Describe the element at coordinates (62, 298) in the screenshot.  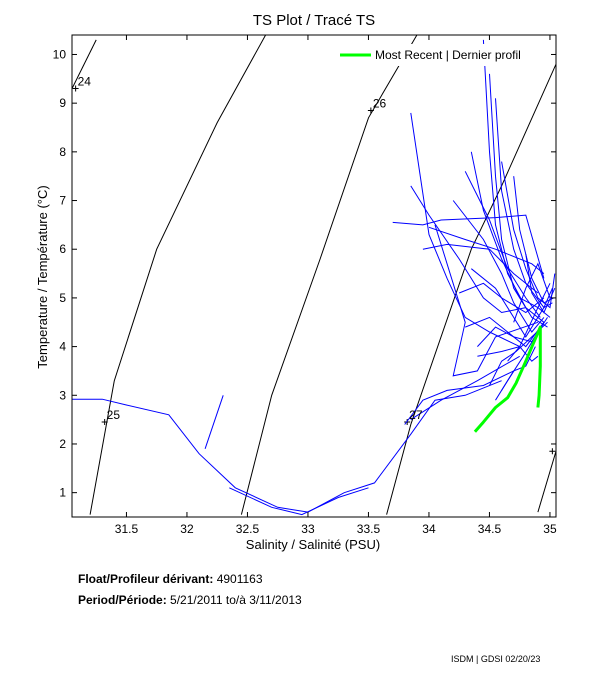
I see `y-tick-label: 5` at that location.